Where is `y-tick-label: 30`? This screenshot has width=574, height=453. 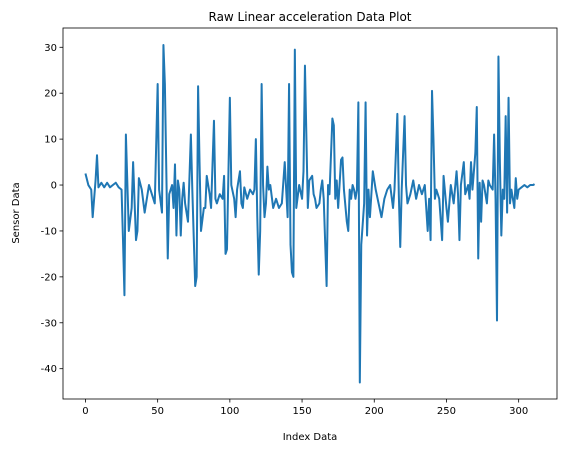
y-tick-label: 30 is located at coordinates (50, 48).